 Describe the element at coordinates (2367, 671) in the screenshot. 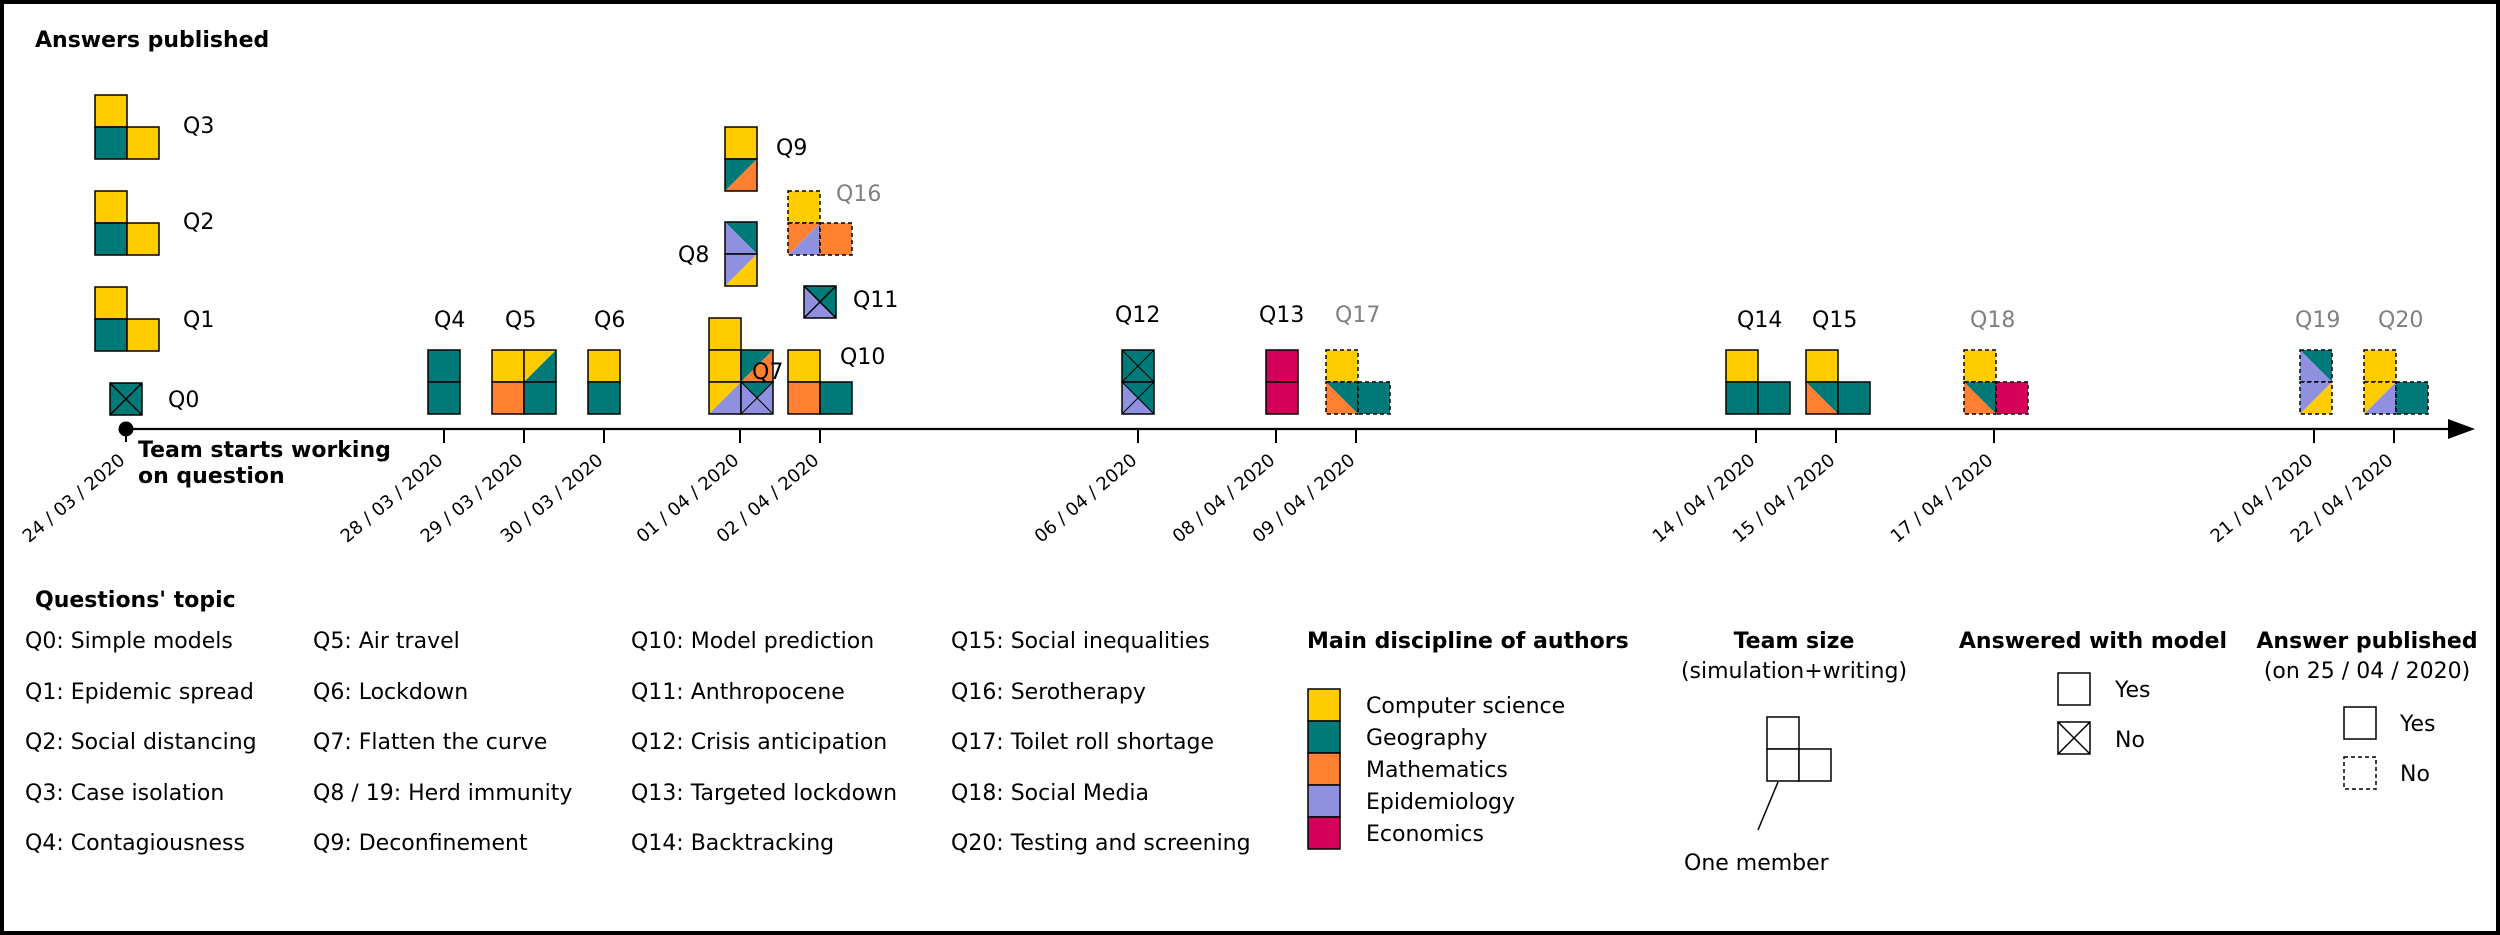

I see `published-subtitle: (on 25 / 04 / 2020)` at that location.